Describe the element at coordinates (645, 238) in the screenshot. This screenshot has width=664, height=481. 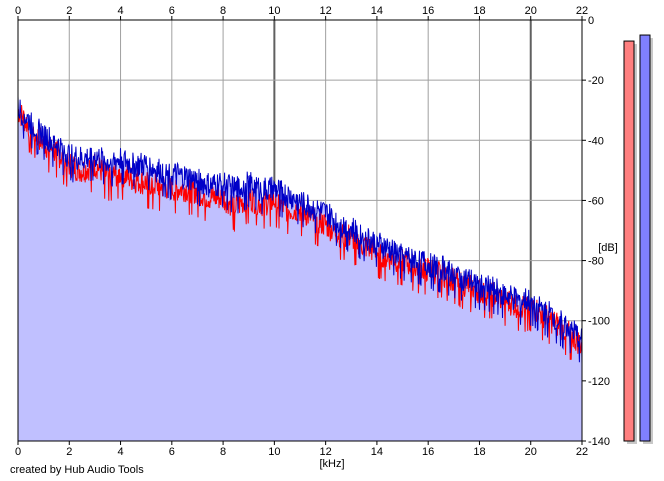
I see `level-meter-r` at that location.